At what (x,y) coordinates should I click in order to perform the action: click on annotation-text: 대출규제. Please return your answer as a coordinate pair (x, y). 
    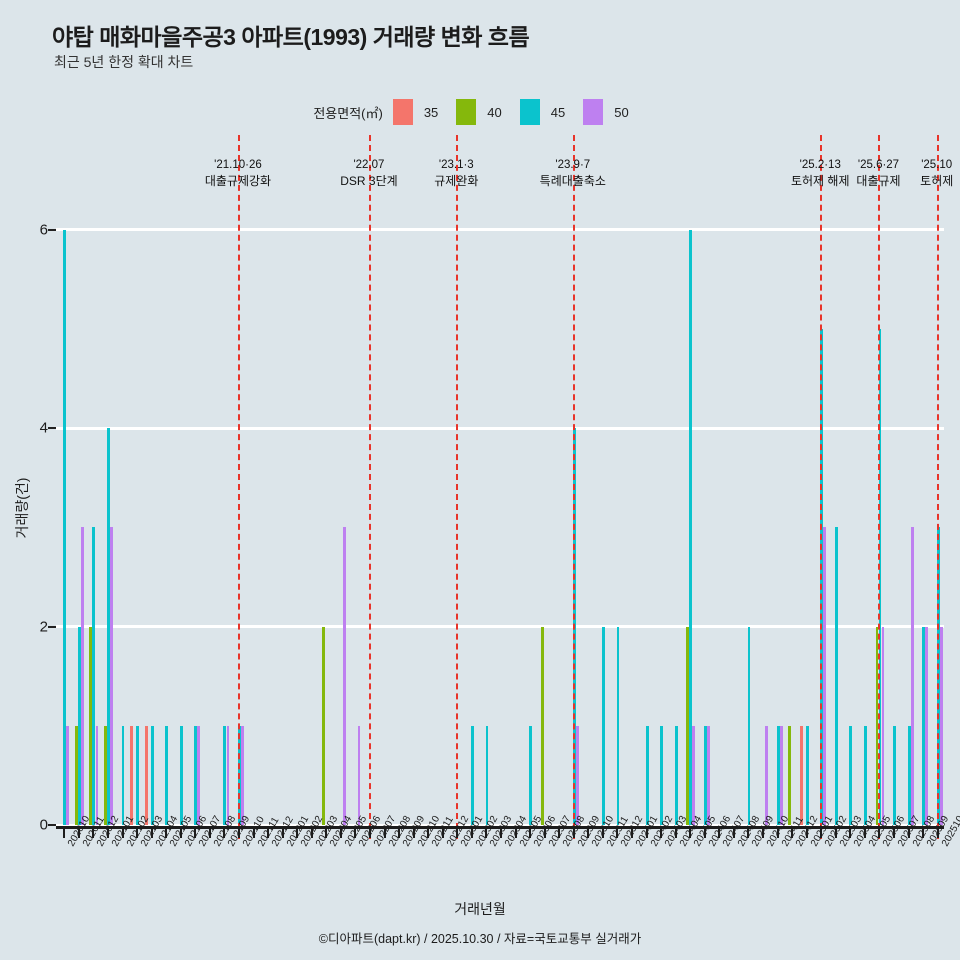
    Looking at the image, I should click on (878, 181).